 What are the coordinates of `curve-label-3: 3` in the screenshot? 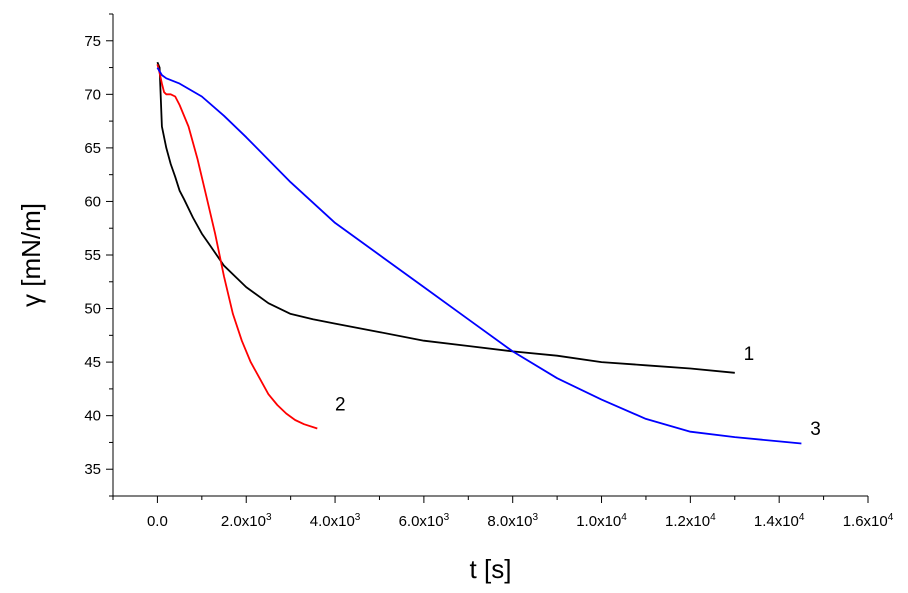 It's located at (815, 429).